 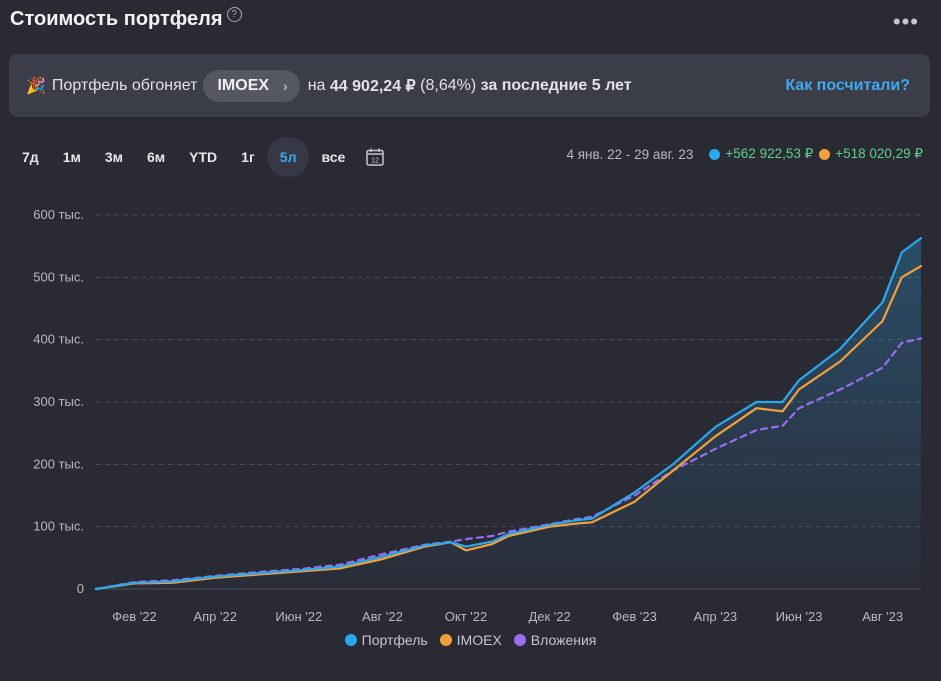 What do you see at coordinates (634, 616) in the screenshot?
I see `x-tick-label: Фев '23` at bounding box center [634, 616].